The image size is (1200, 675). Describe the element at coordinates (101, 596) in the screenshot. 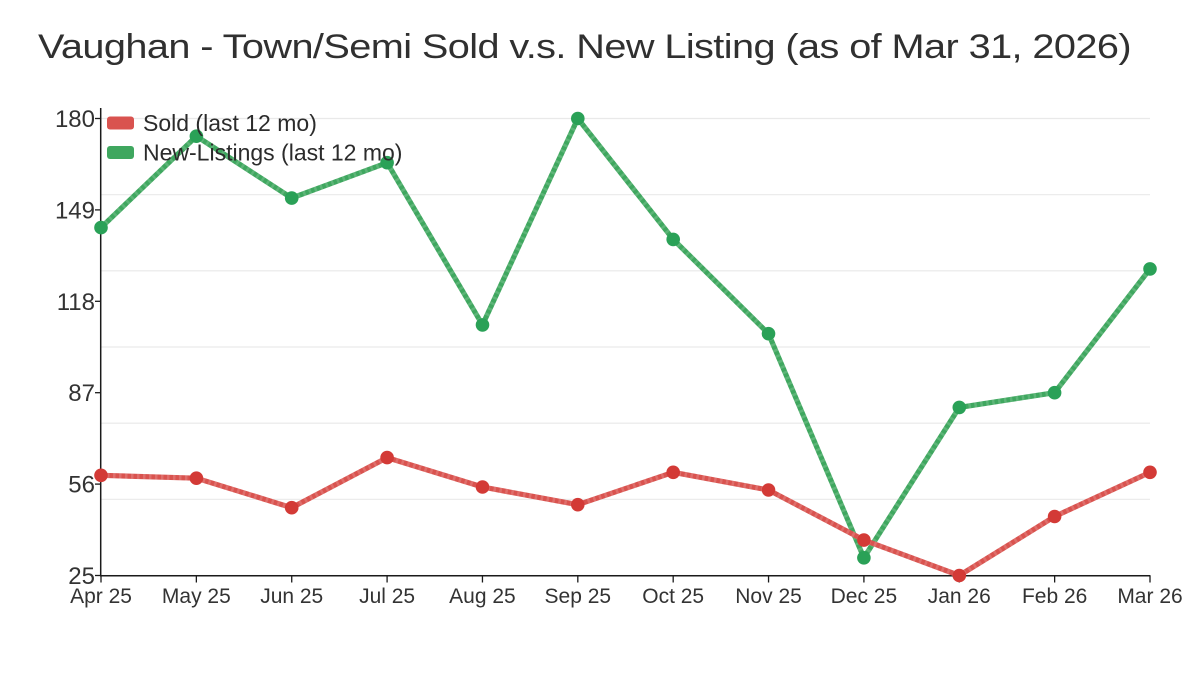

I see `x-tick-label: Apr 25` at that location.